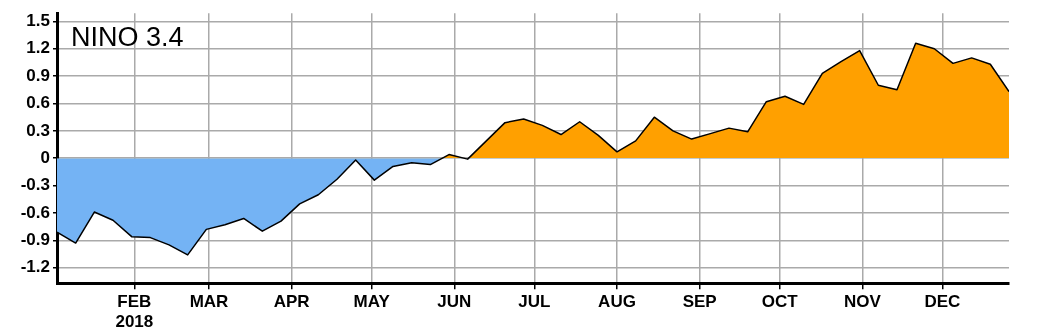 The height and width of the screenshot is (336, 1055). I want to click on x-tick-label: AUG, so click(617, 302).